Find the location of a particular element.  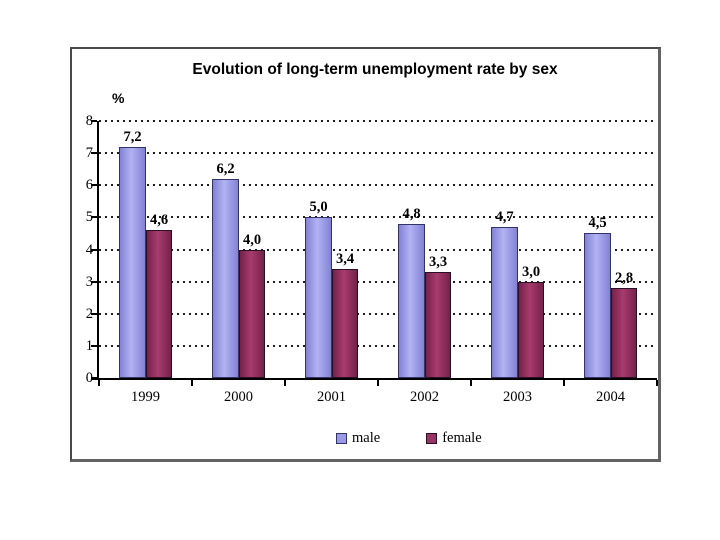

bar-group: 4,8 3,3 is located at coordinates (424, 249).